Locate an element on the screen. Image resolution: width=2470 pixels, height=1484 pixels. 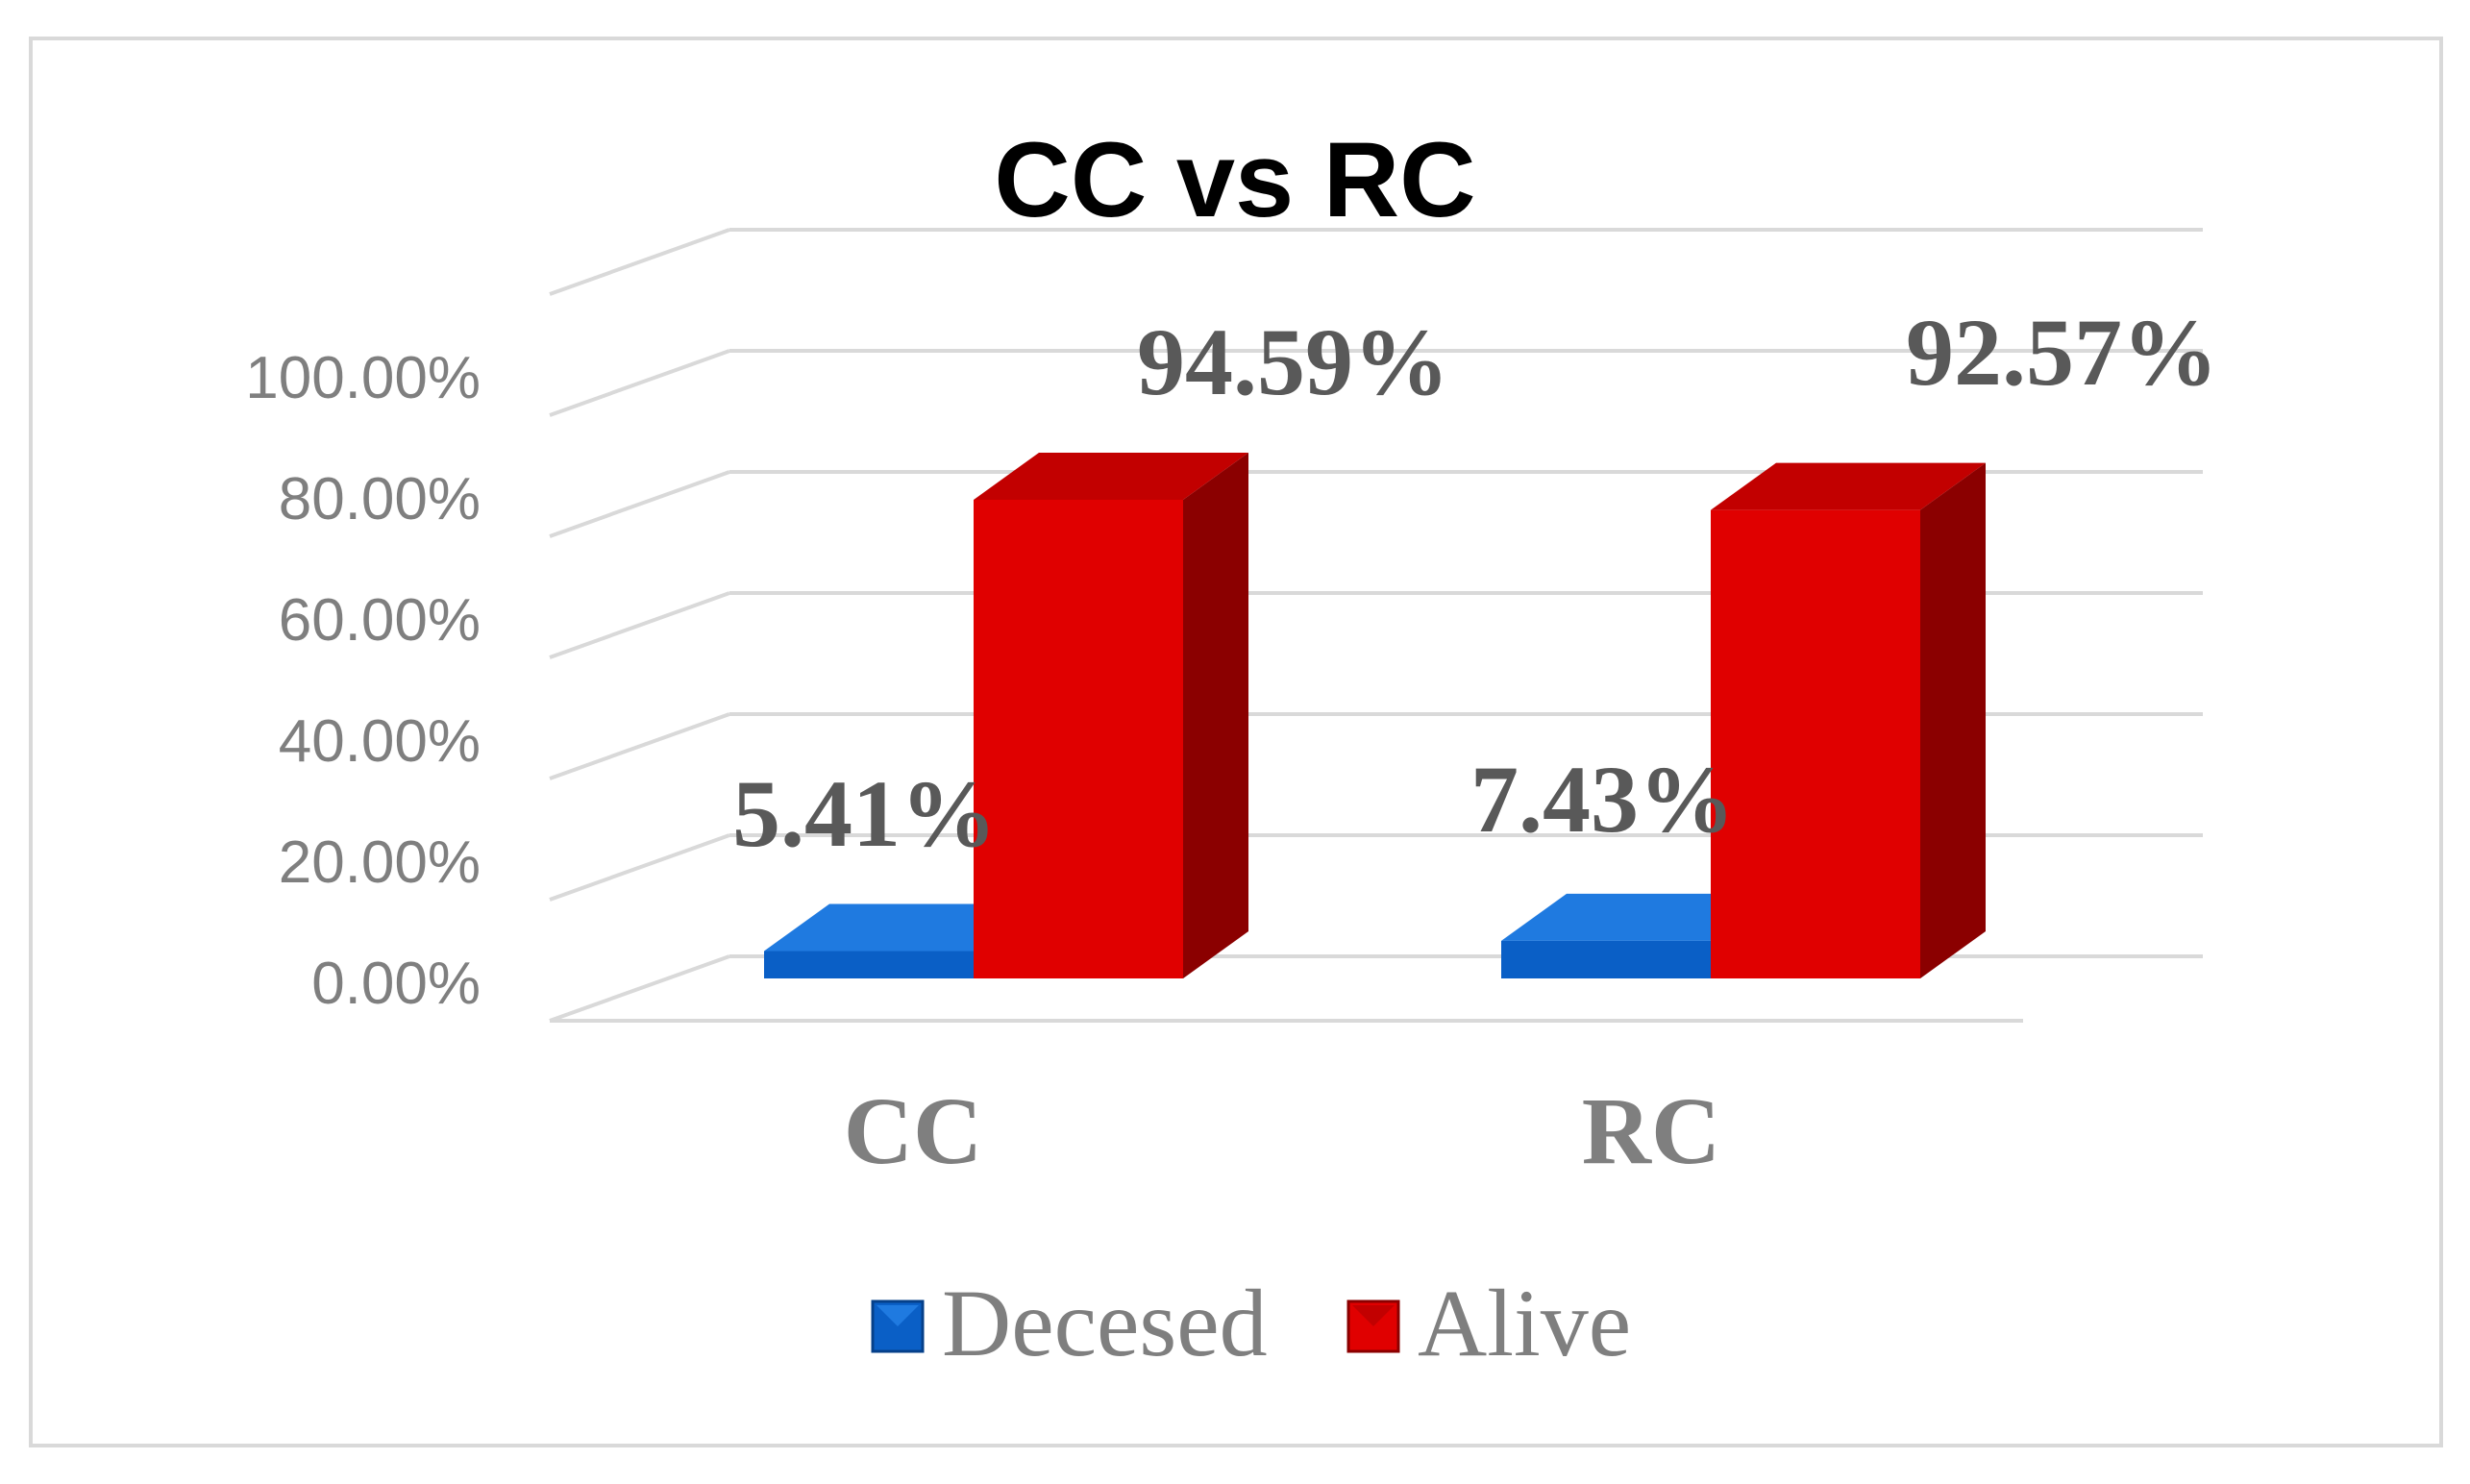
legend-item: Alive is located at coordinates (1488, 1323).